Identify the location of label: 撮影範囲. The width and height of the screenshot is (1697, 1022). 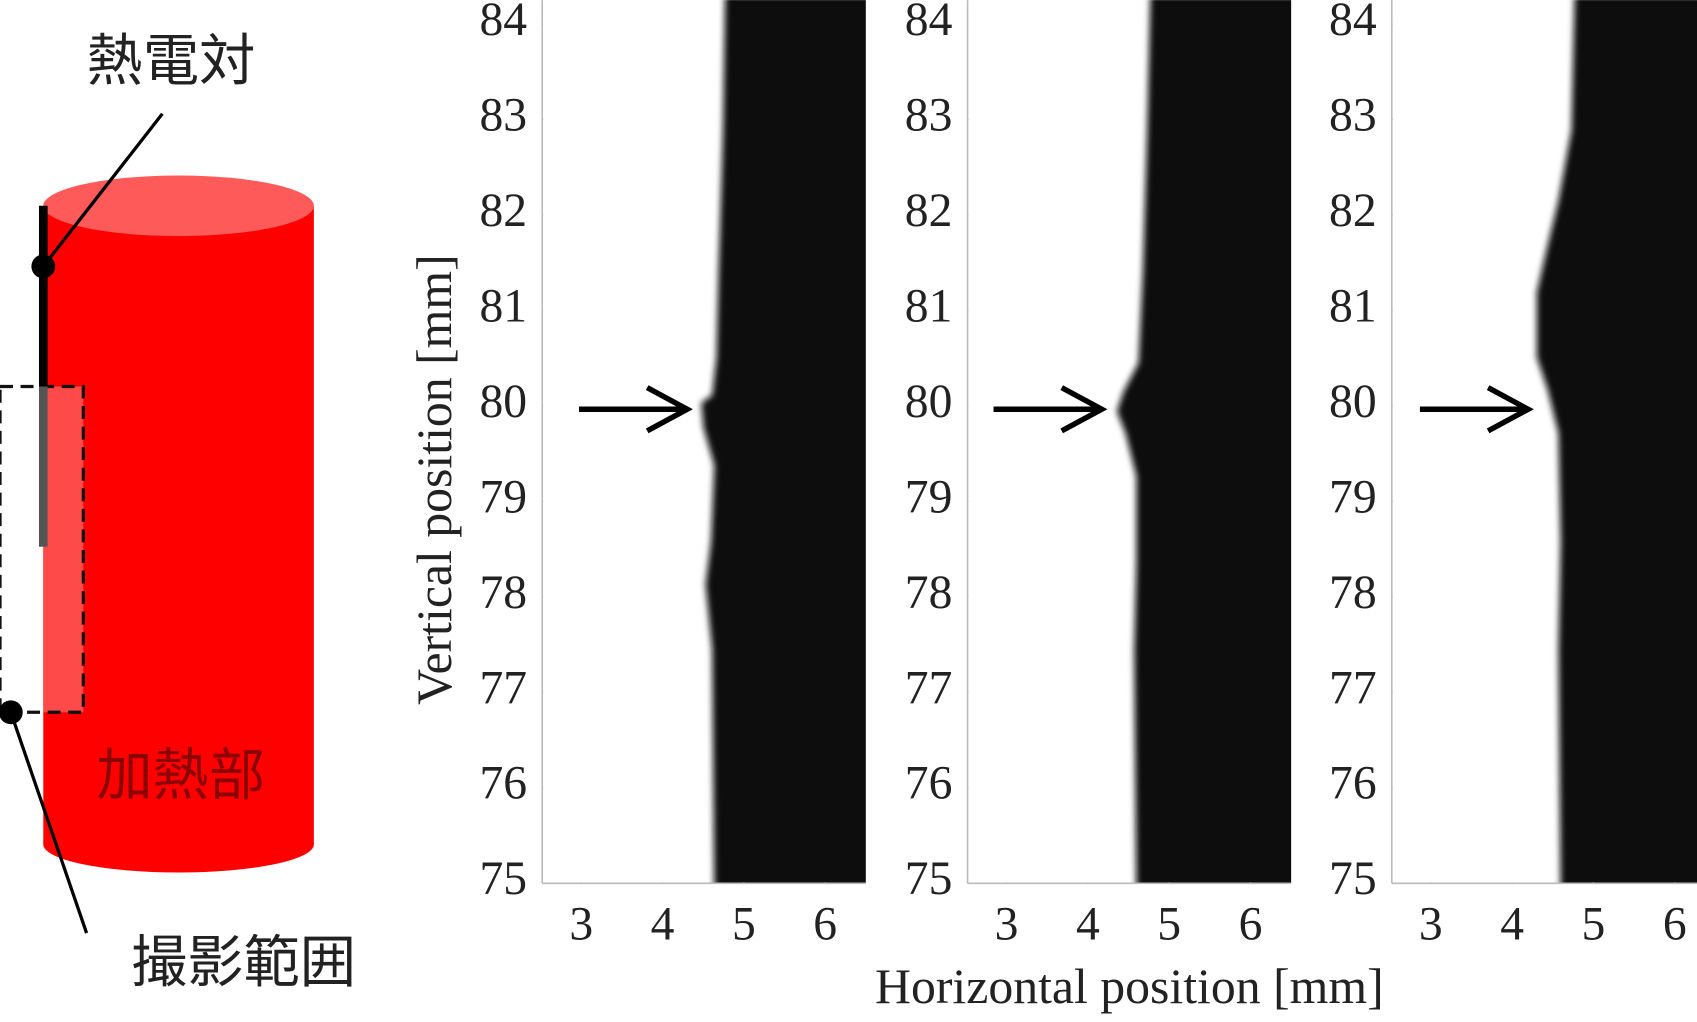
(243, 964).